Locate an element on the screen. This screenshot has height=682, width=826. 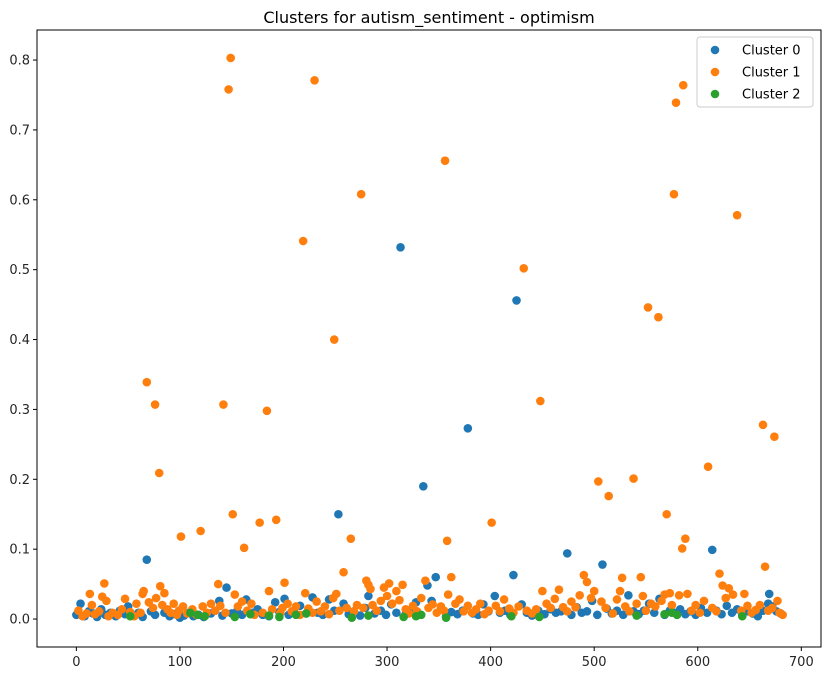
y-tick-label: 0.7 is located at coordinates (19, 130).